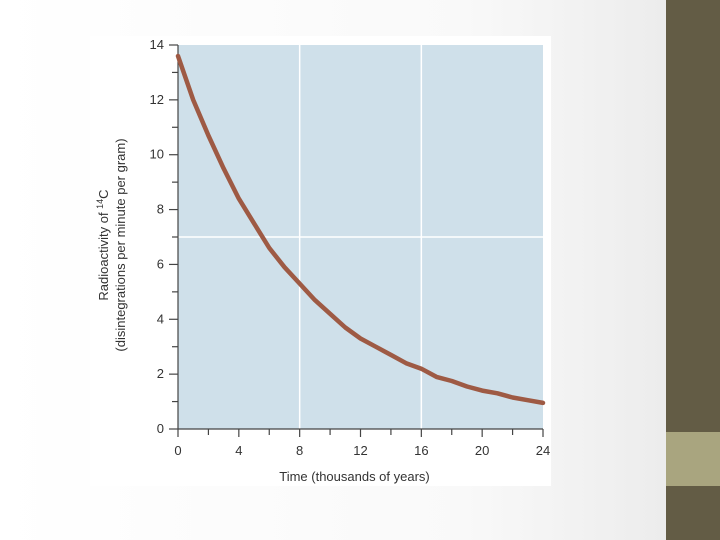 The width and height of the screenshot is (720, 540). I want to click on y-axis-subtitle: (disintegrations per minute per gram), so click(120, 244).